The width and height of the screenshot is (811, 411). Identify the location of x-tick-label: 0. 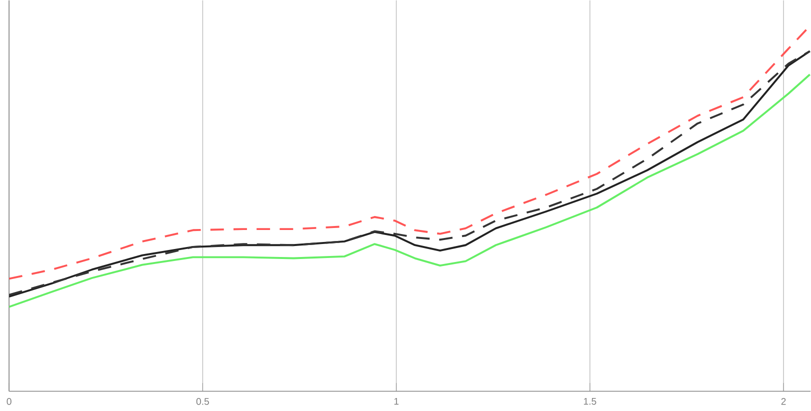
(9, 401).